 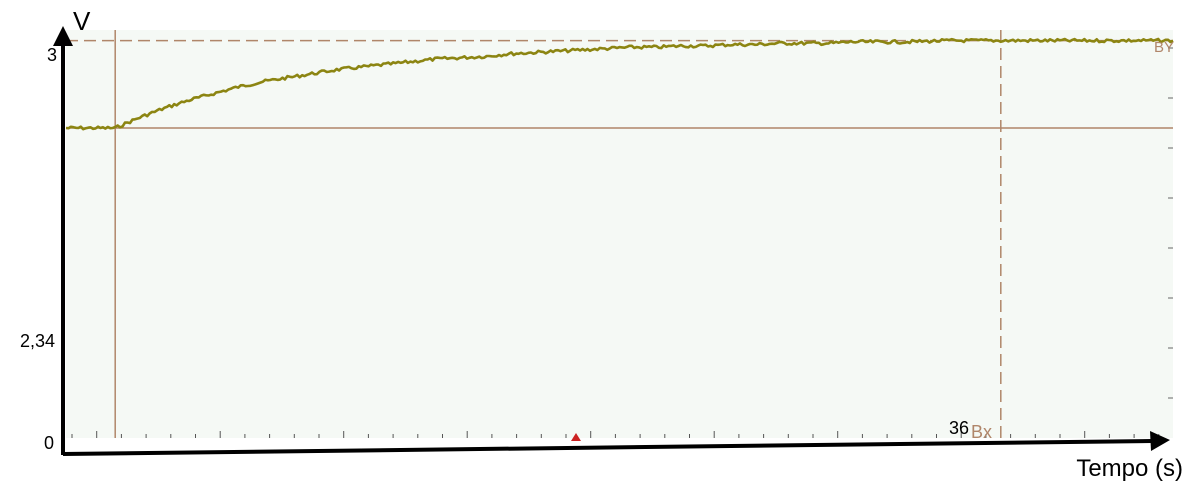 What do you see at coordinates (576, 437) in the screenshot?
I see `trigger-marker` at bounding box center [576, 437].